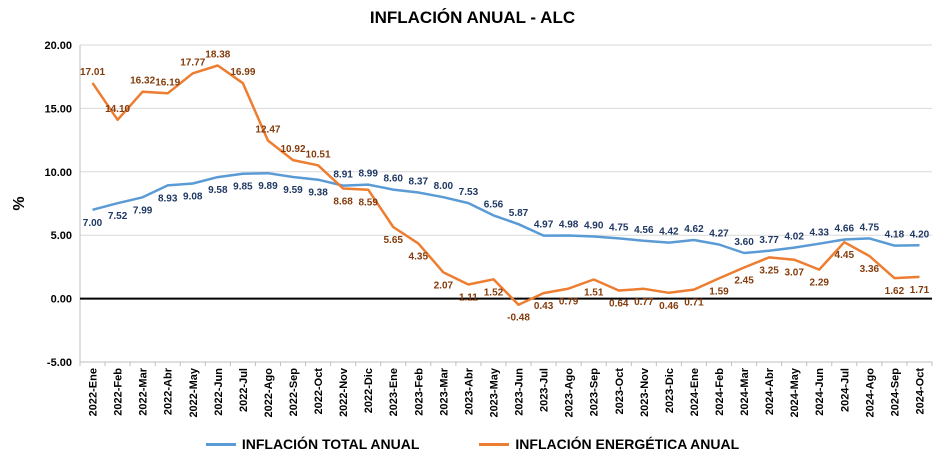 The width and height of the screenshot is (945, 466). I want to click on x-tick-label: 2024-Ene, so click(695, 392).